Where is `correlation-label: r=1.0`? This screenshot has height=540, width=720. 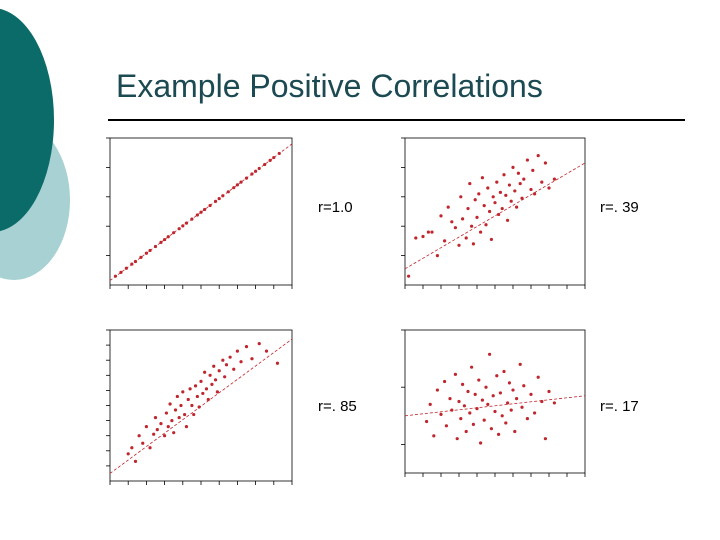
correlation-label: r=1.0 is located at coordinates (335, 207).